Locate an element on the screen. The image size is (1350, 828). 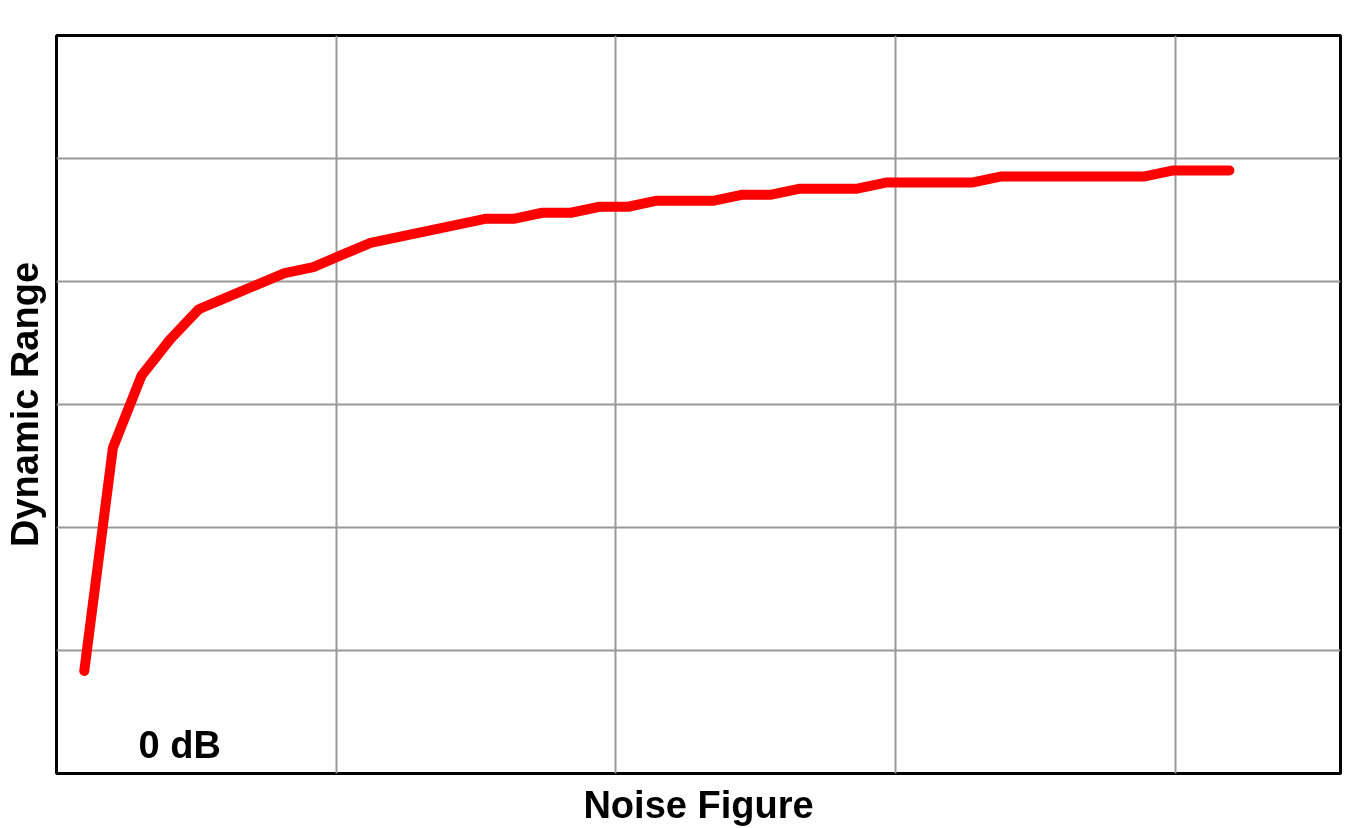
x-axis-title: Noise Figure is located at coordinates (698, 804).